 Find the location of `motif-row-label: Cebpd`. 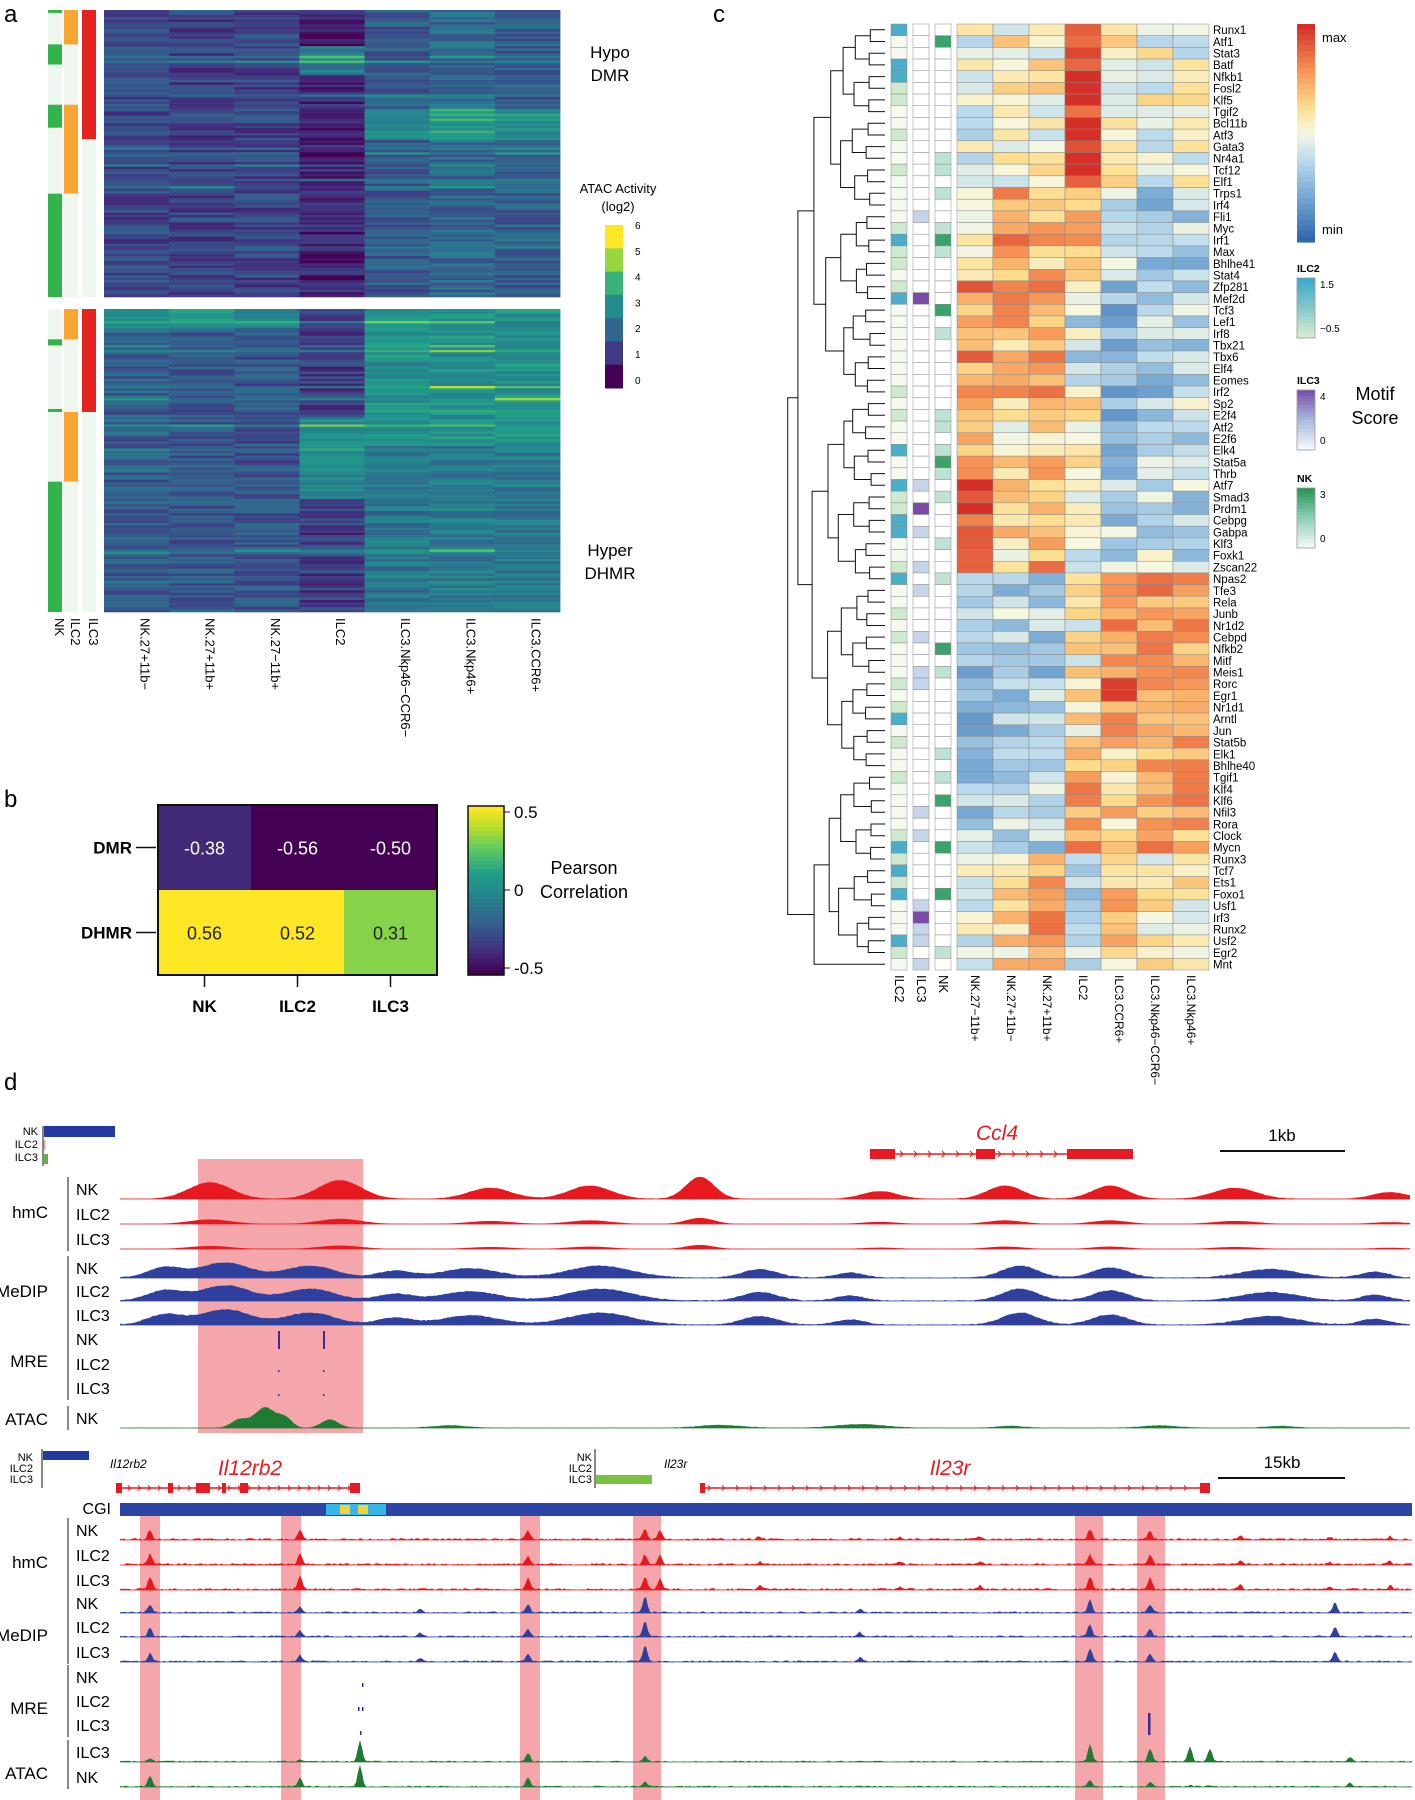

motif-row-label: Cebpd is located at coordinates (1230, 639).